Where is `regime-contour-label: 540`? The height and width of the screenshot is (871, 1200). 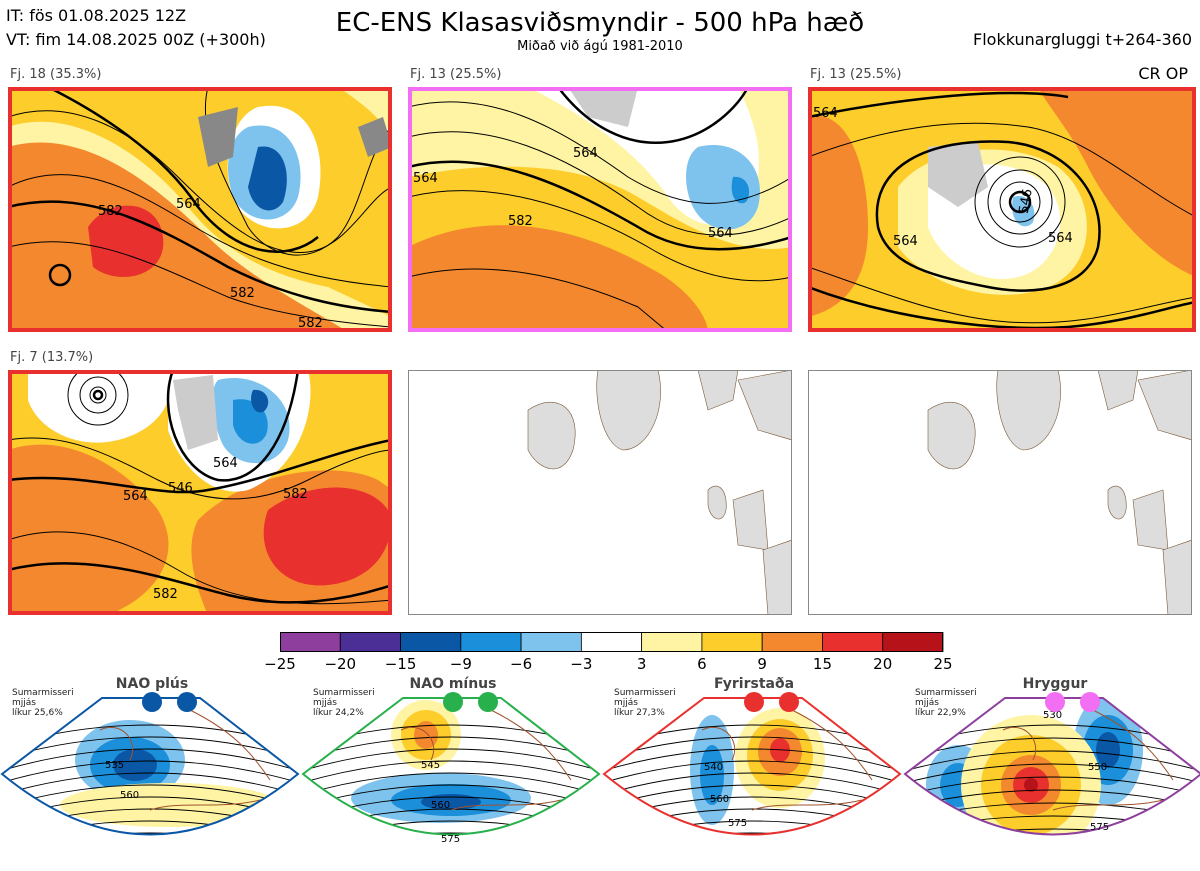 regime-contour-label: 540 is located at coordinates (713, 767).